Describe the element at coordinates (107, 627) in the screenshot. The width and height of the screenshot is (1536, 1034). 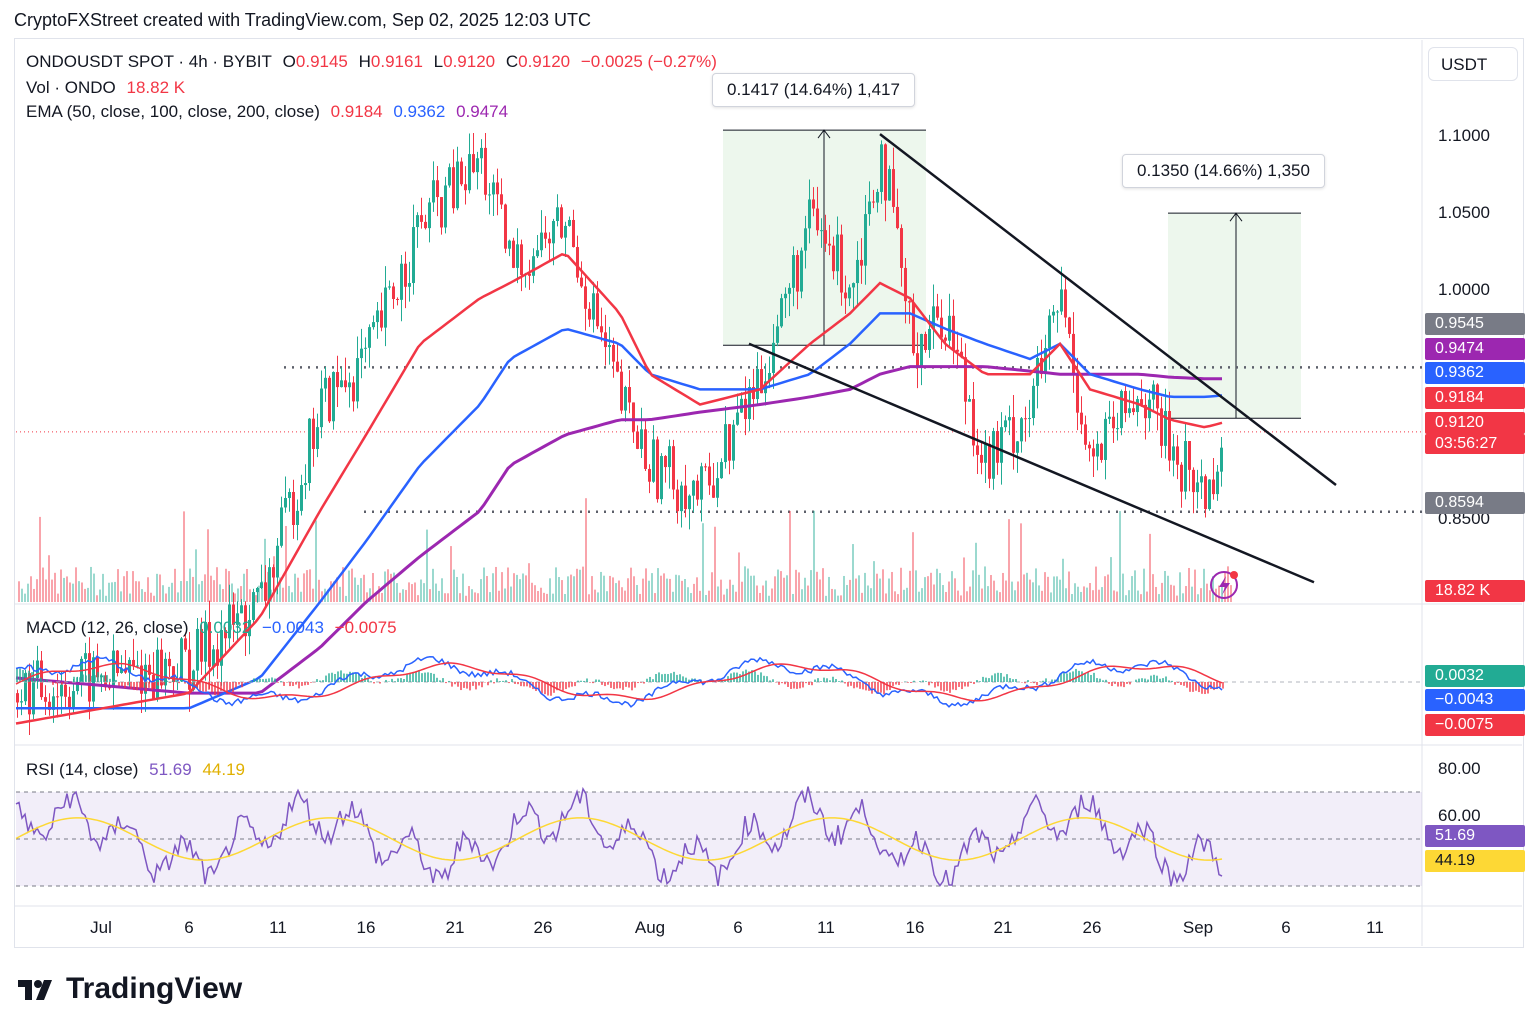
I see `macd-label: MACD (12, 26, close)` at that location.